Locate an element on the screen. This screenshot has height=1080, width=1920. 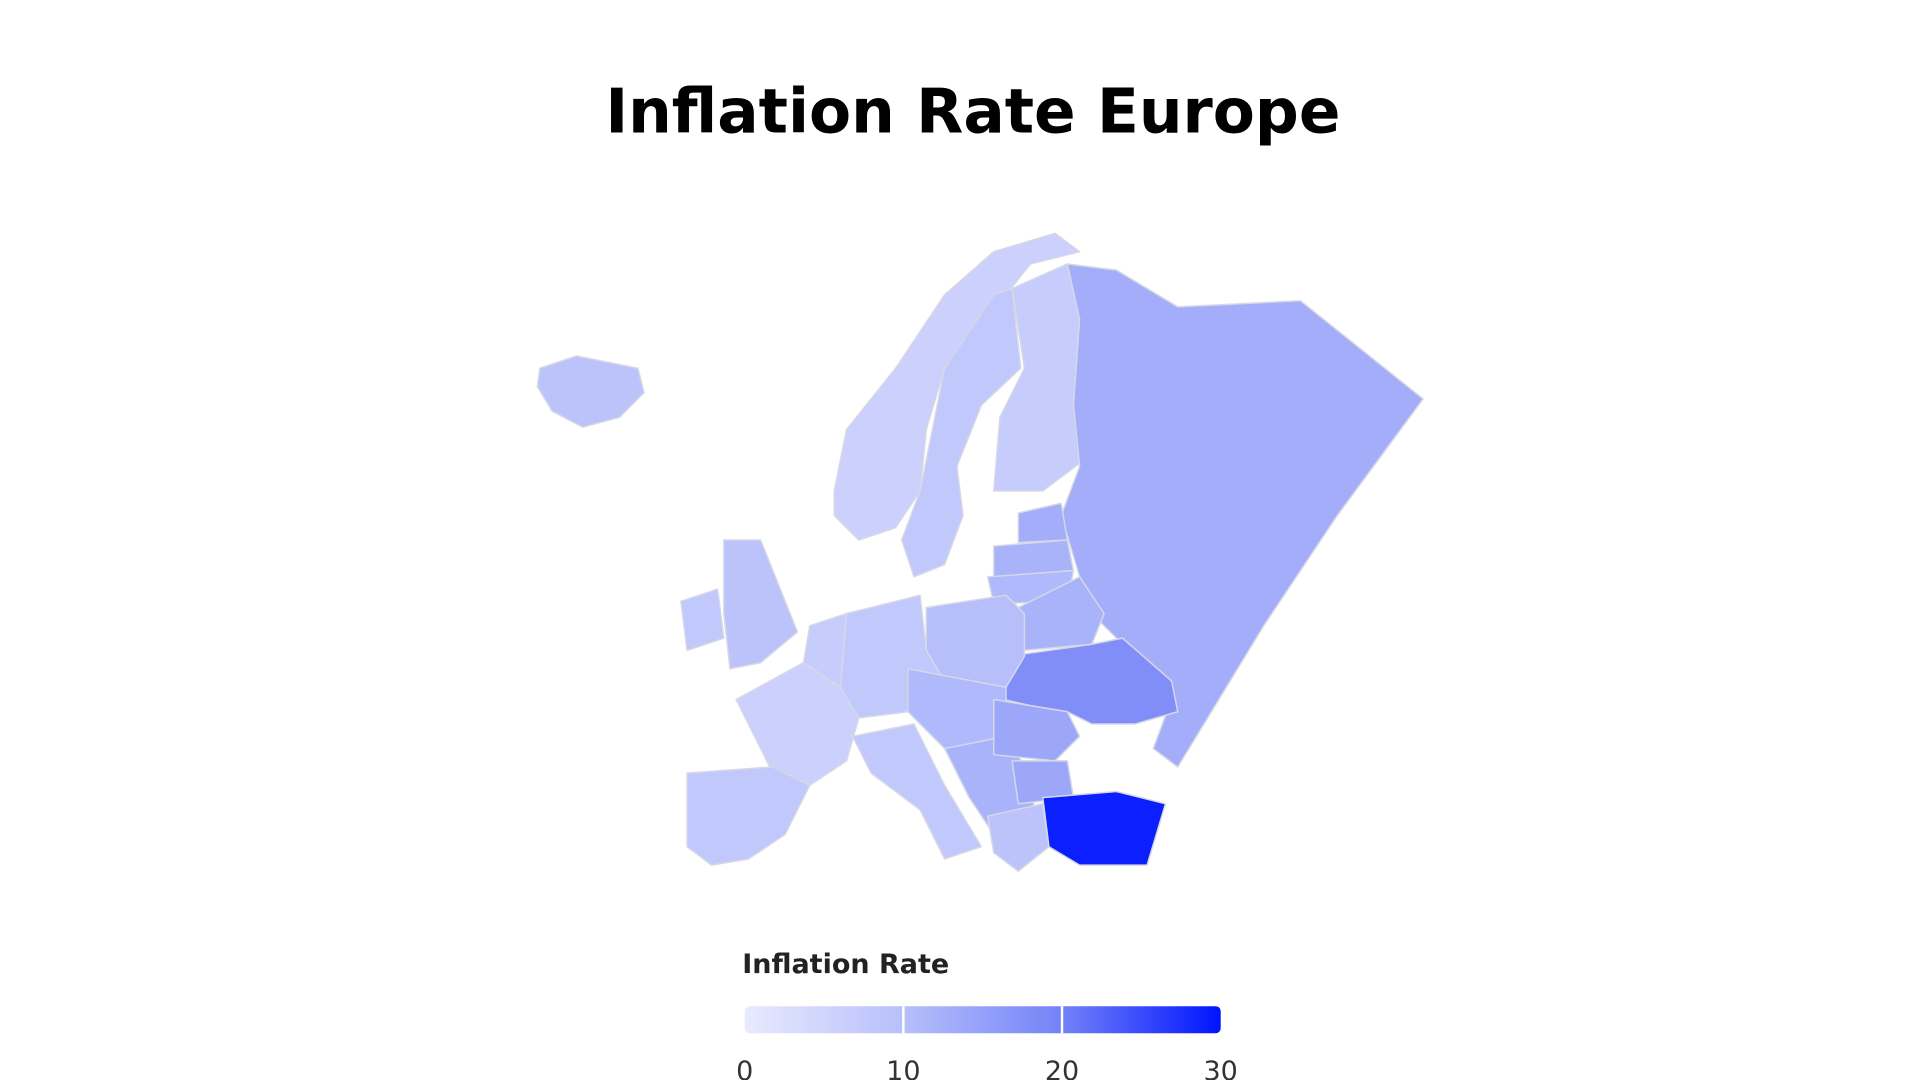
chart-title: Inflation Rate Europe is located at coordinates (972, 112).